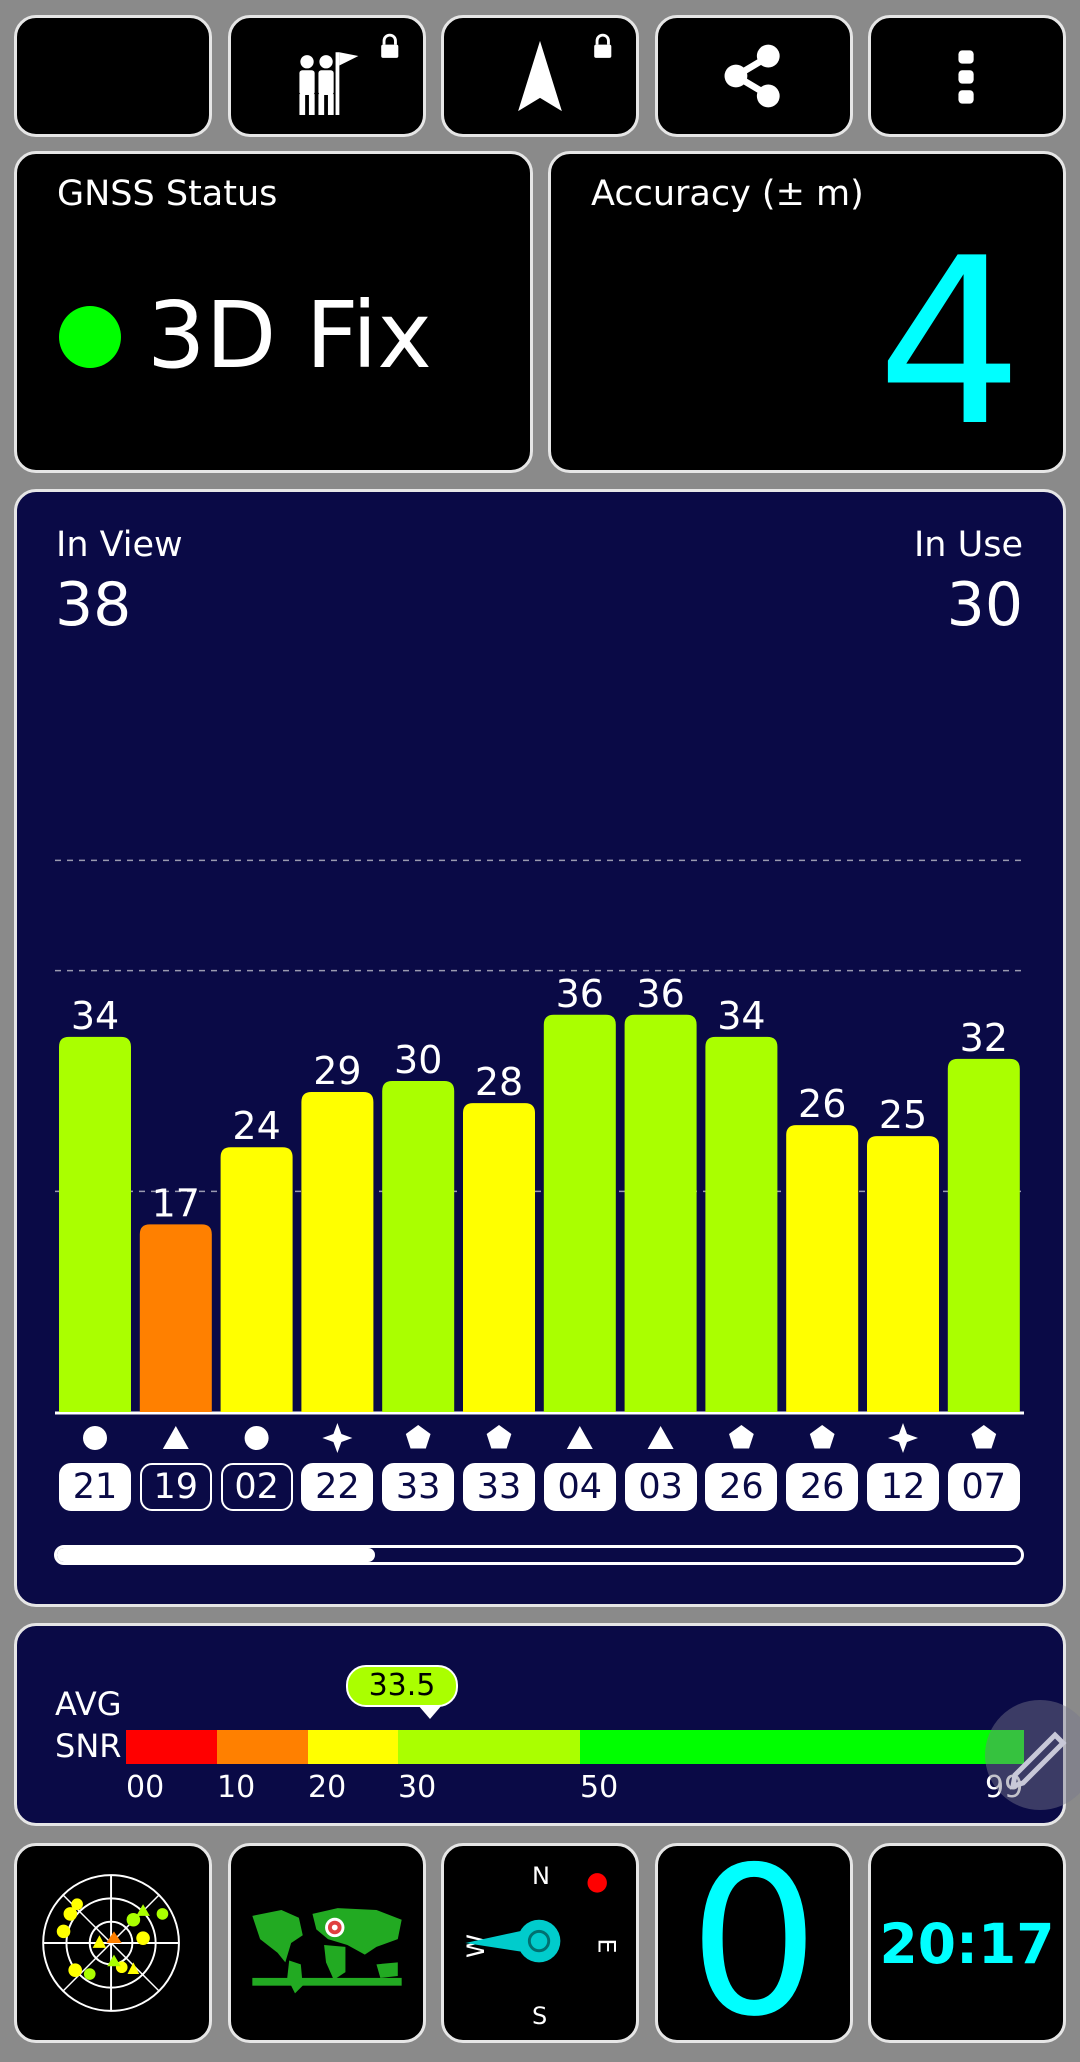 The width and height of the screenshot is (1080, 2062). I want to click on accuracy-card: Accuracy (± m) 4, so click(807, 312).